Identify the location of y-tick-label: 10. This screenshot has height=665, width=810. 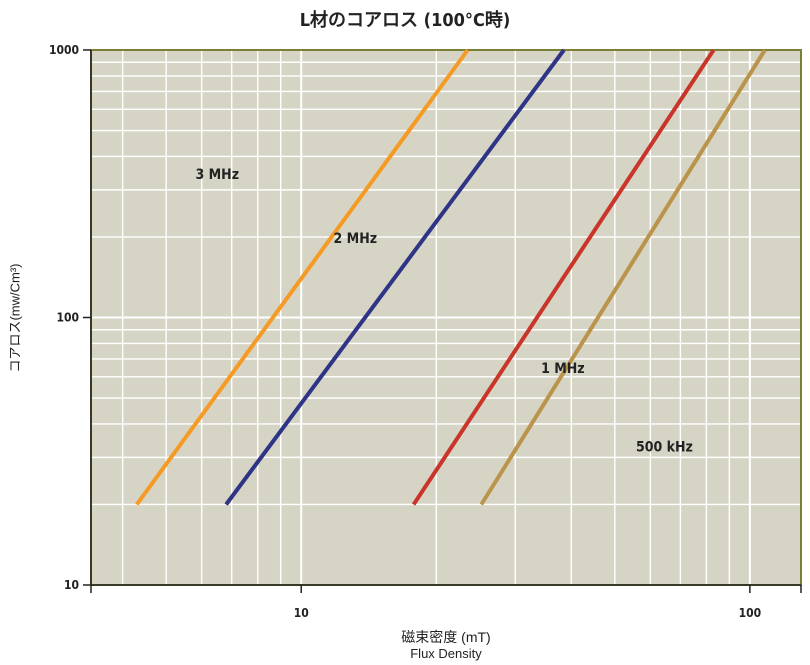
(71, 585).